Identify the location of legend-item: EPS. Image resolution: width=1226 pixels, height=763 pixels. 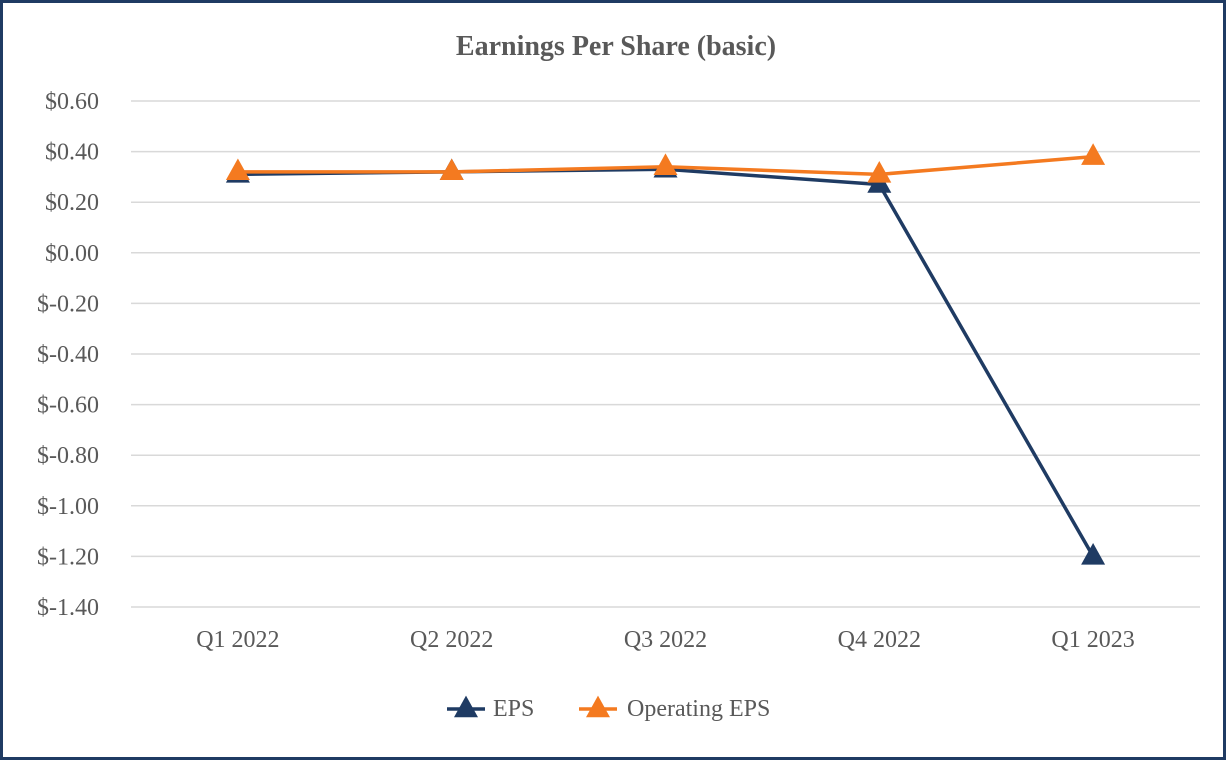
(490, 708).